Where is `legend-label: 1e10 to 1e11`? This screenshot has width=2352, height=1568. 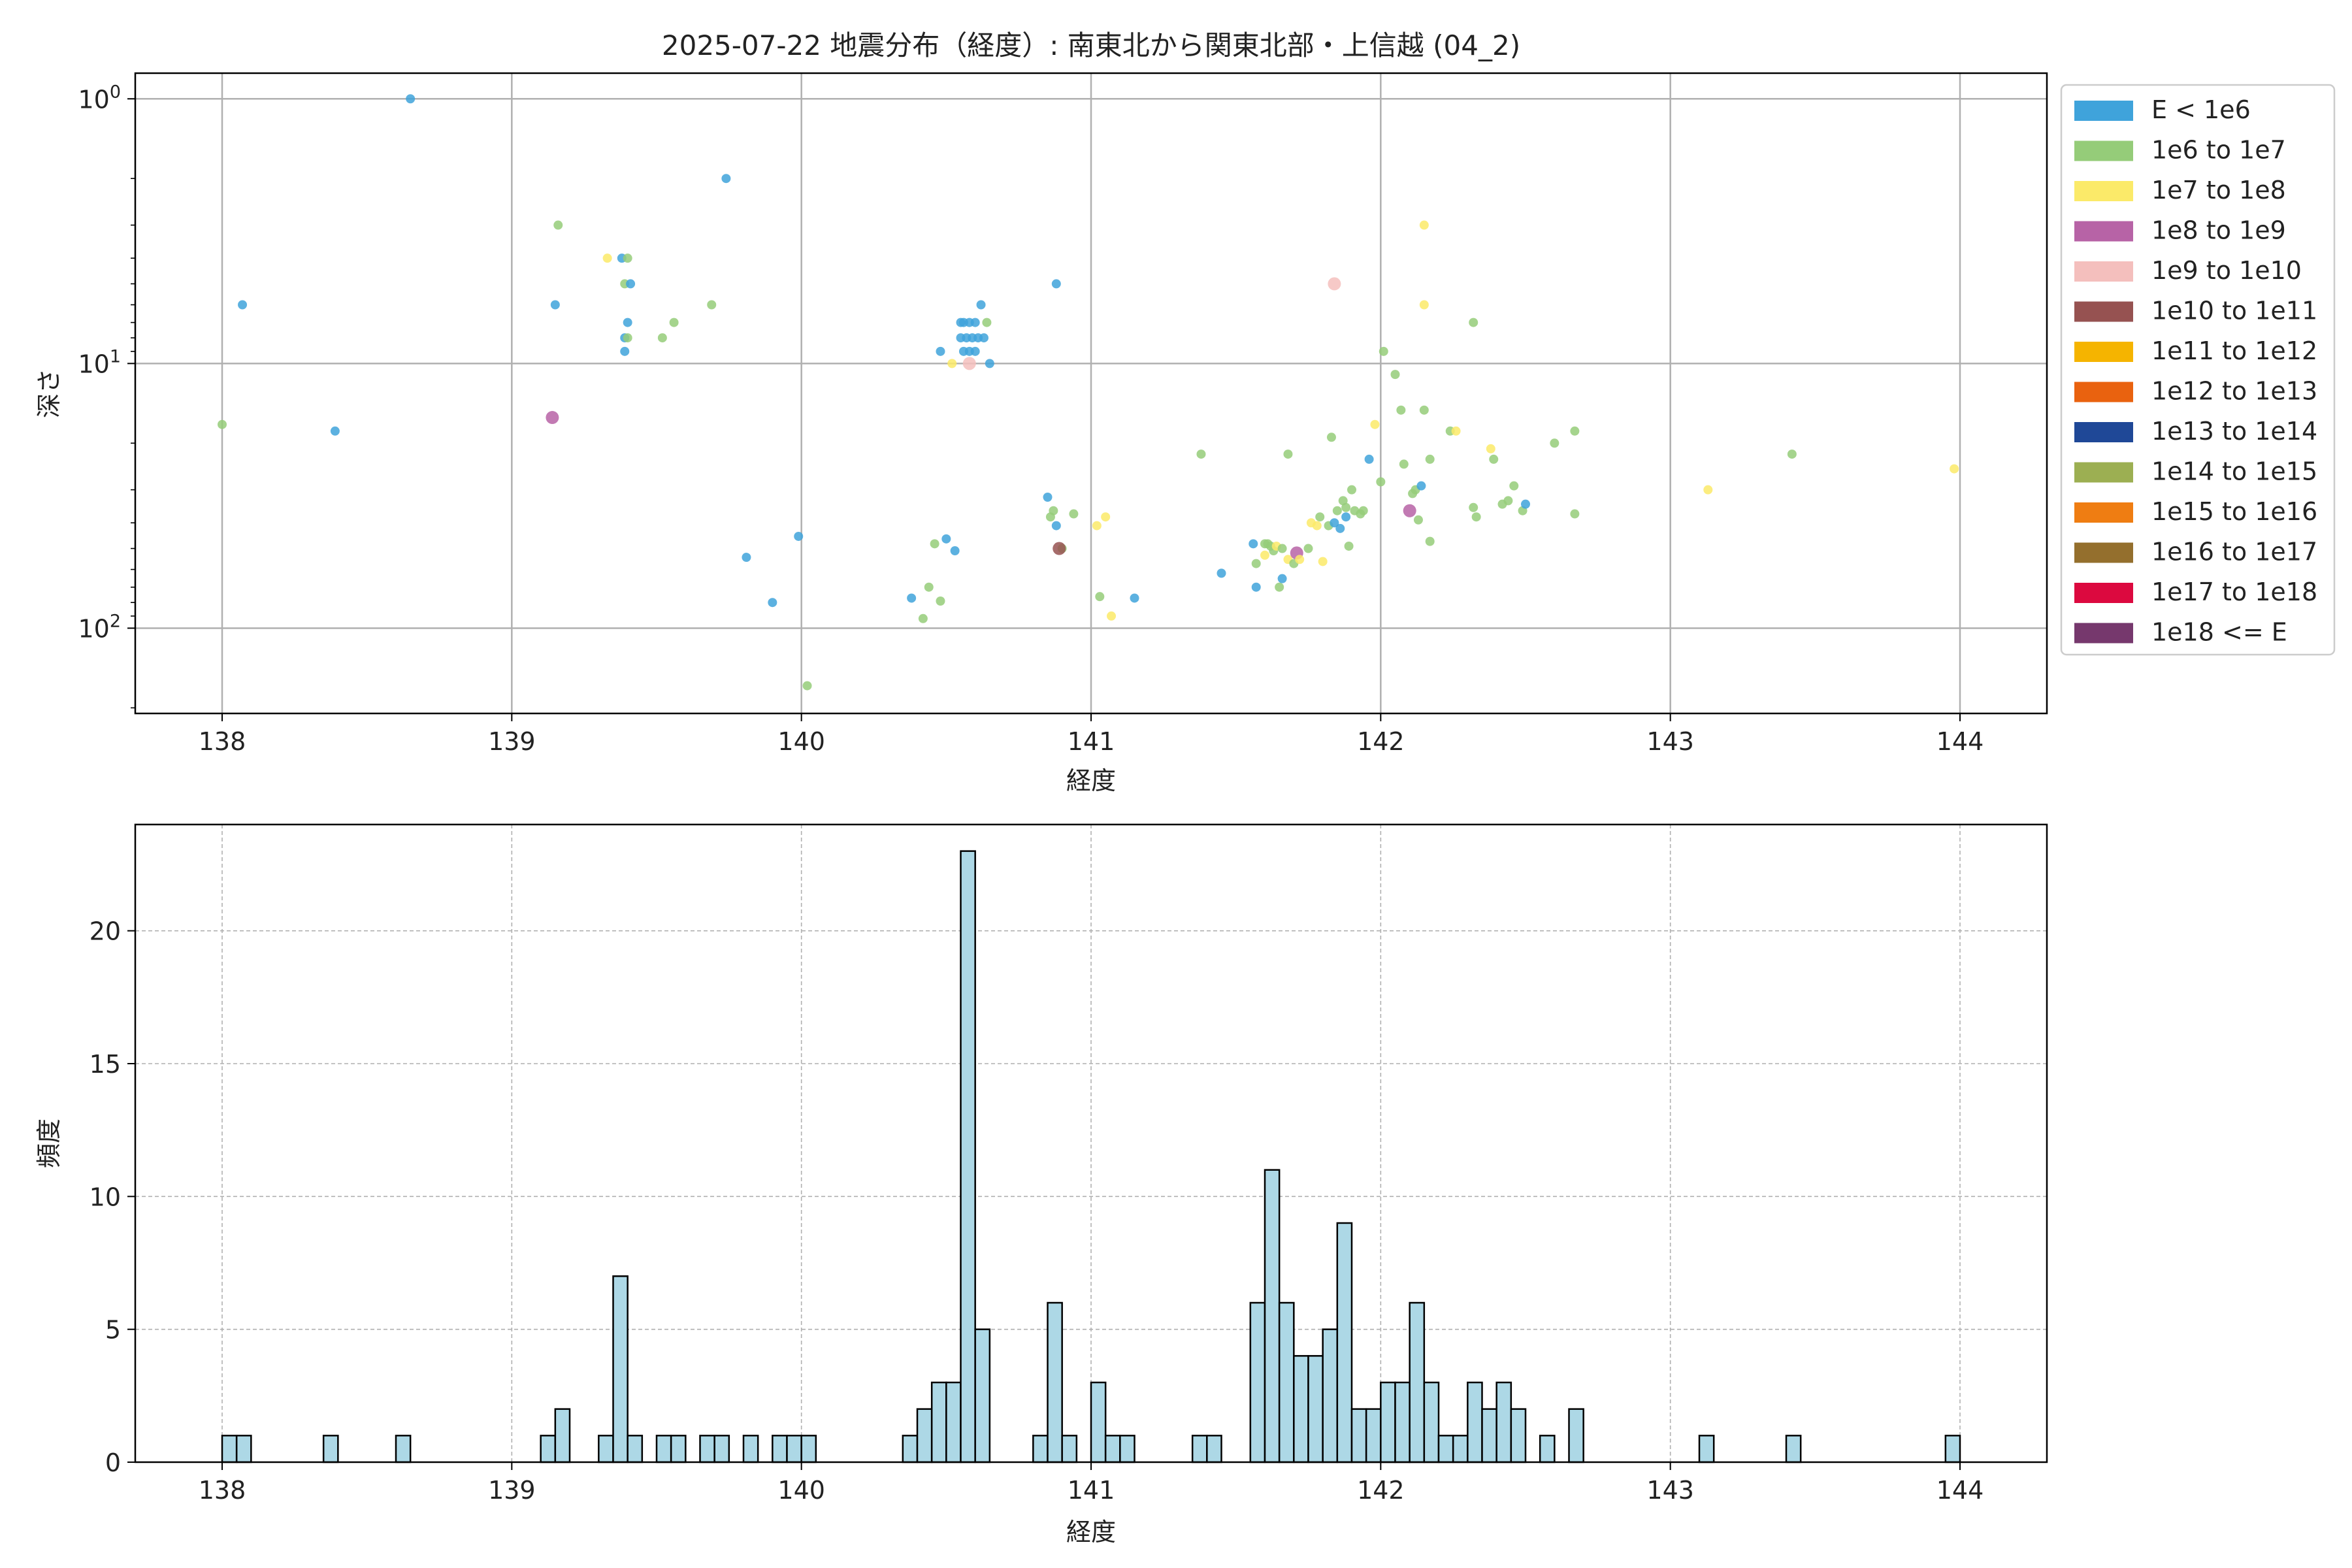 legend-label: 1e10 to 1e11 is located at coordinates (2234, 311).